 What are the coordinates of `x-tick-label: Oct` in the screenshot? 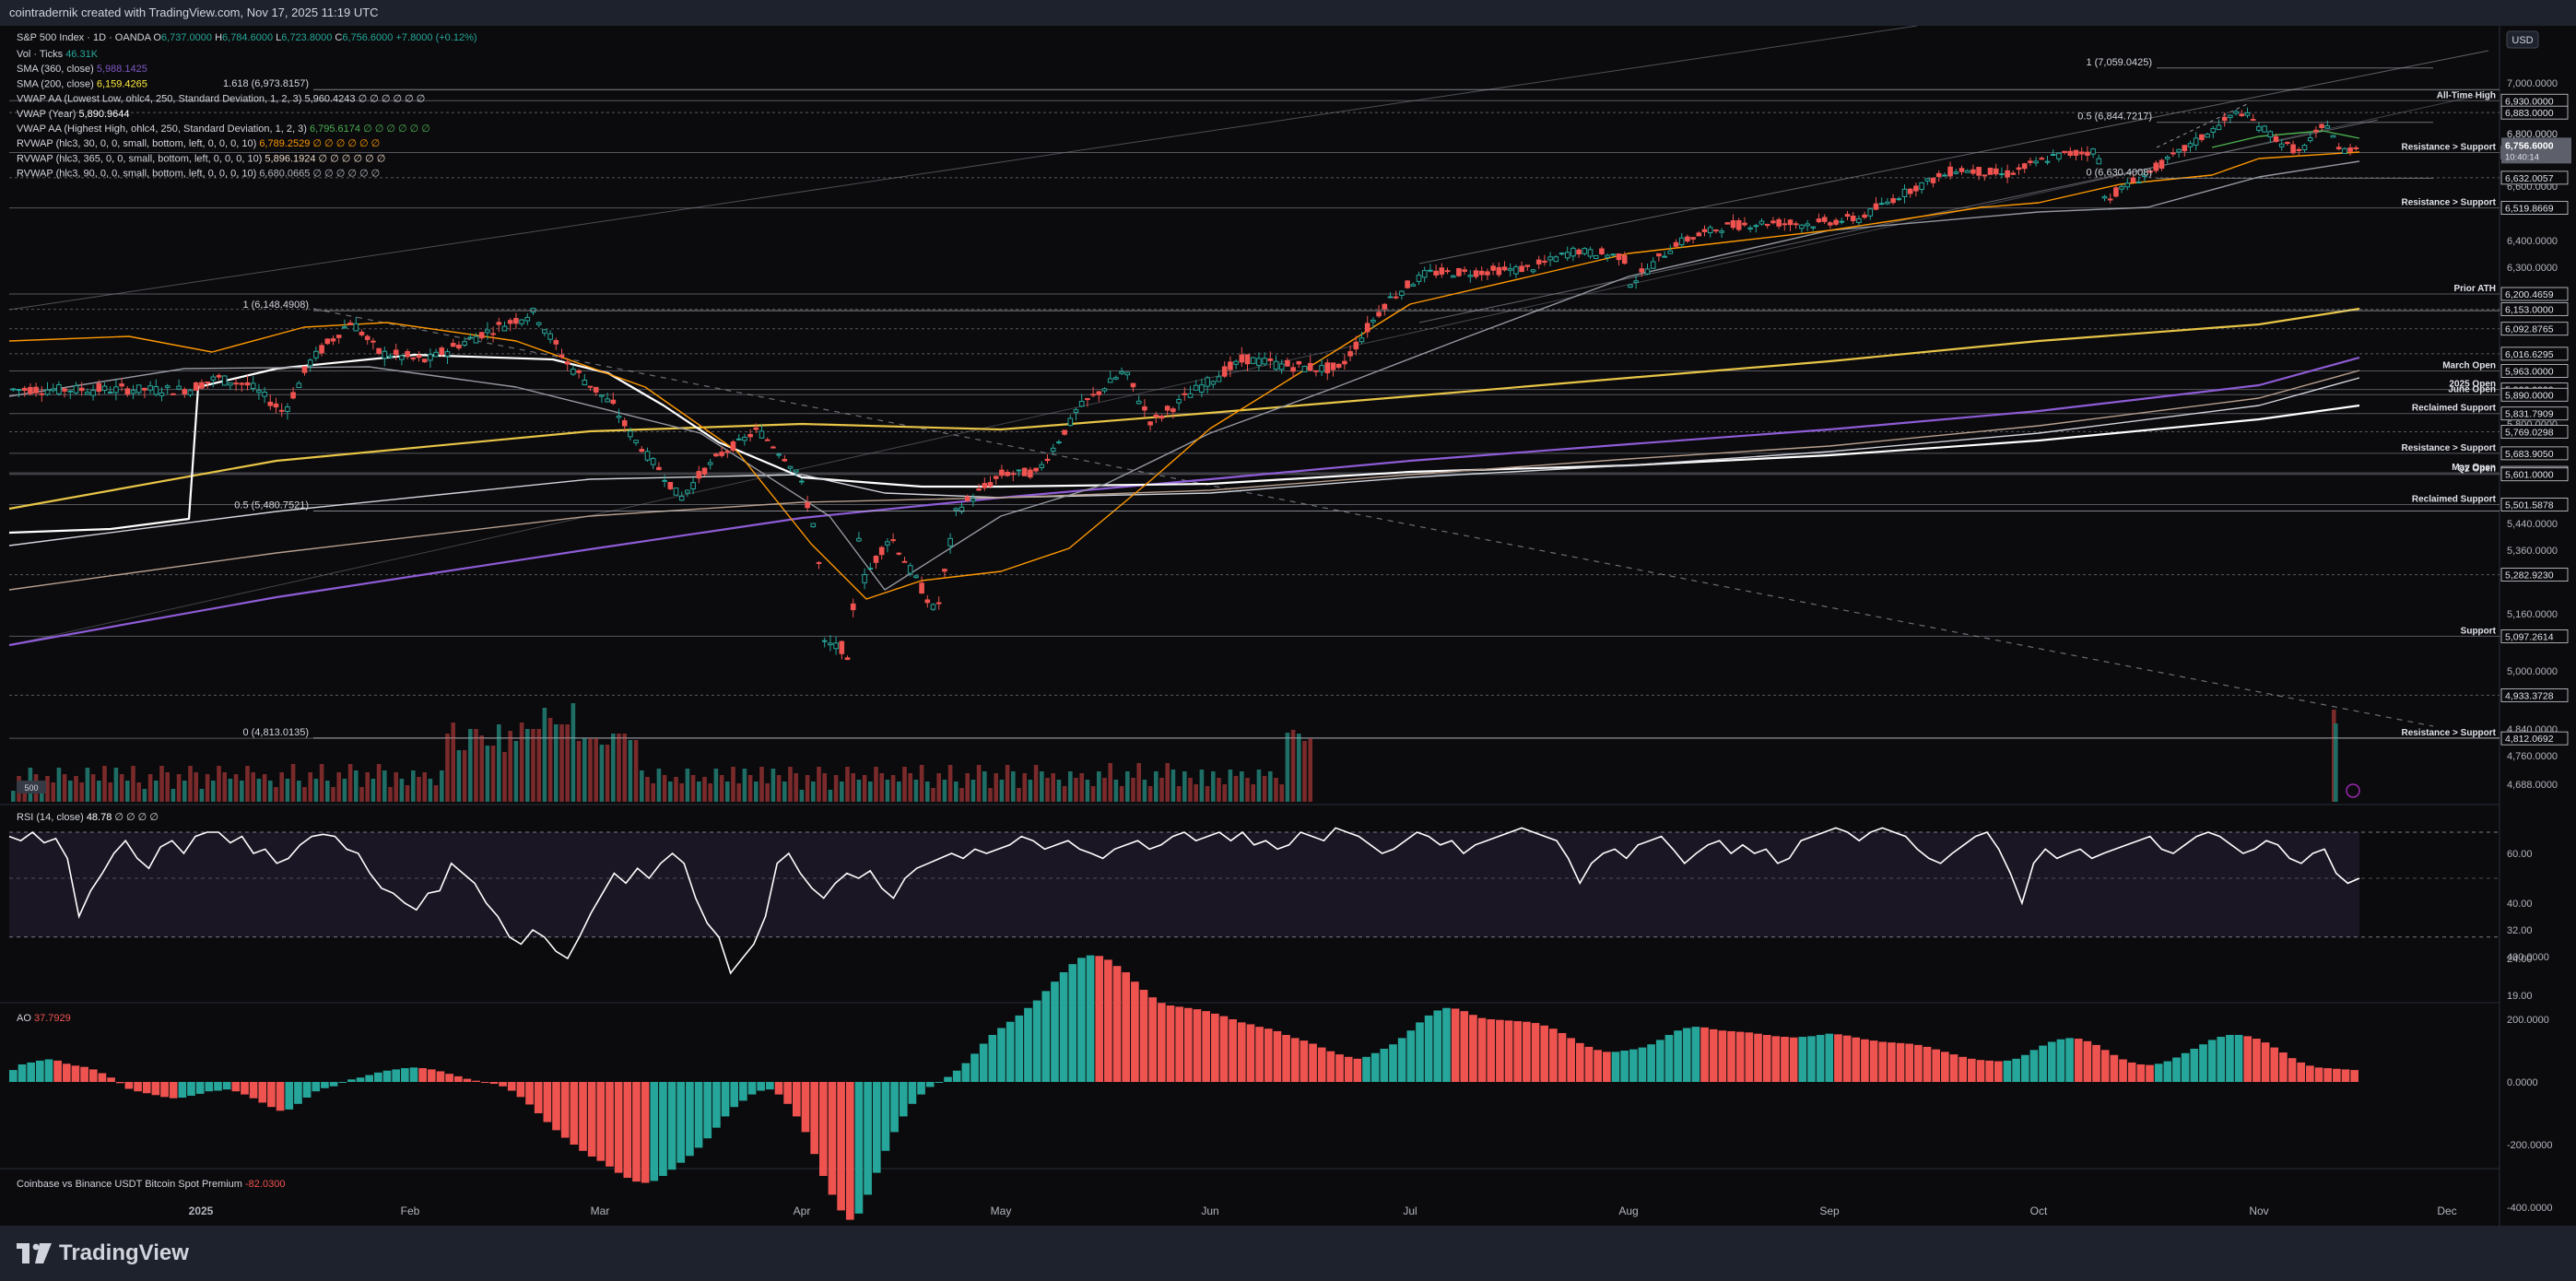 It's located at (2039, 1211).